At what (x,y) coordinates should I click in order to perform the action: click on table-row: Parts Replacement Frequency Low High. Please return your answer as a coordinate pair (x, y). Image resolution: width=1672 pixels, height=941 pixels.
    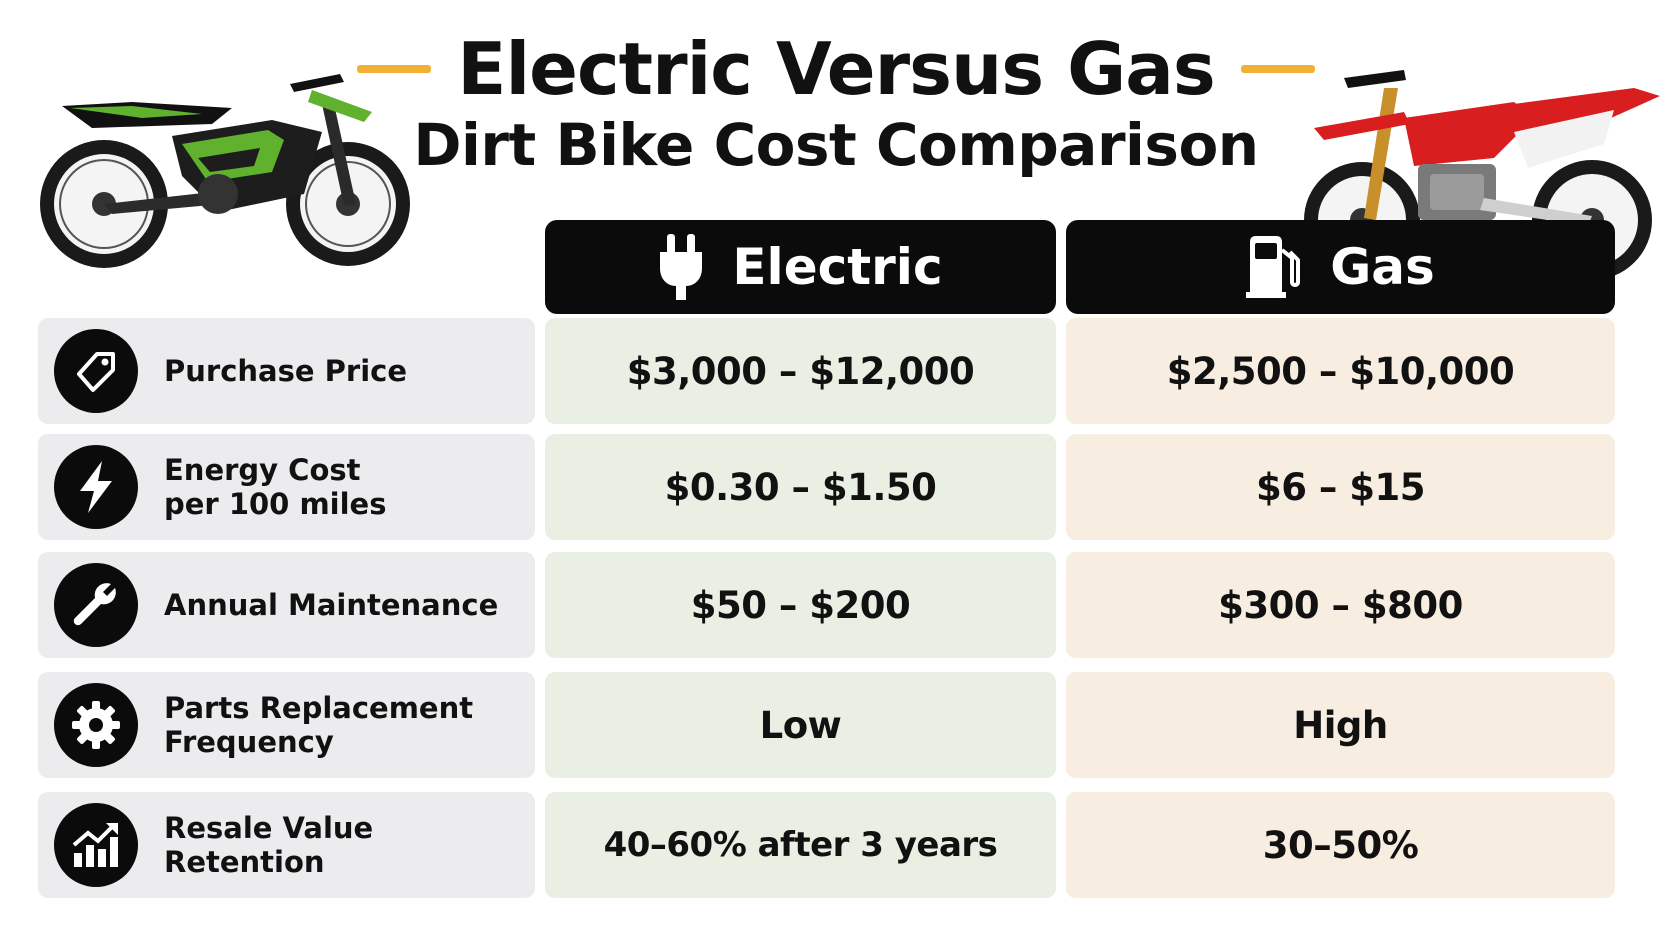
    Looking at the image, I should click on (833, 725).